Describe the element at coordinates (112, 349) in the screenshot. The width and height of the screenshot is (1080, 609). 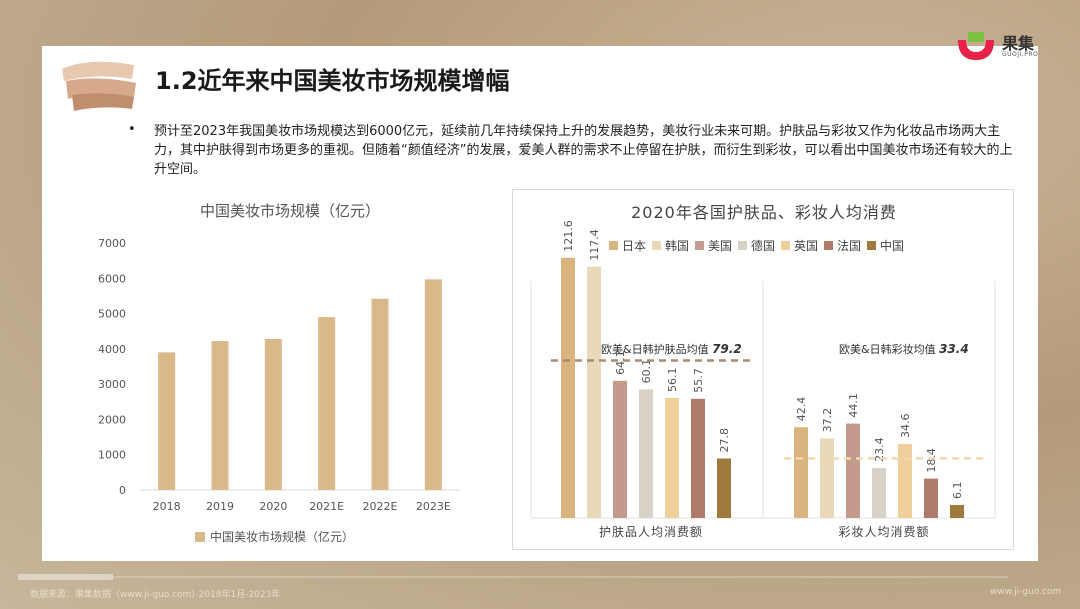
I see `y-tick-label: 4000` at that location.